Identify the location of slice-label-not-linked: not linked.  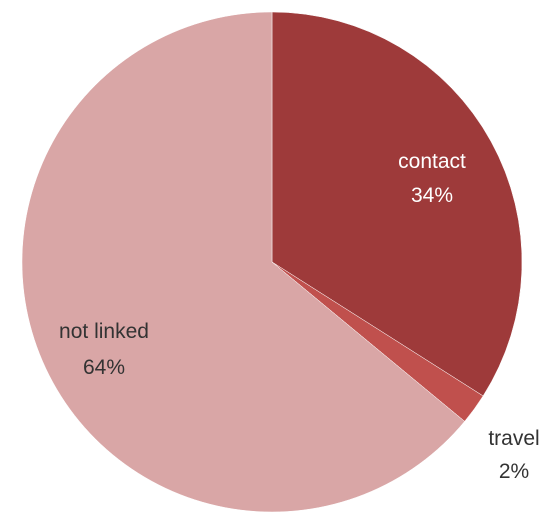
(104, 331).